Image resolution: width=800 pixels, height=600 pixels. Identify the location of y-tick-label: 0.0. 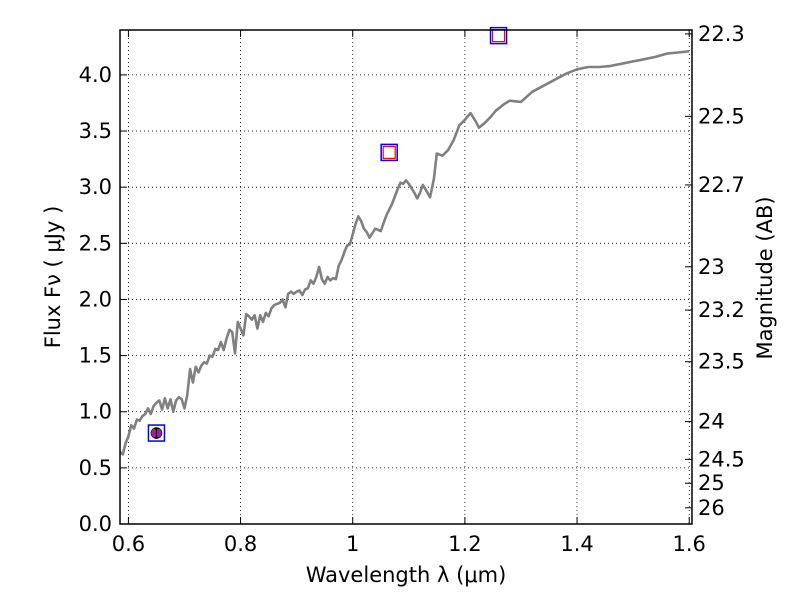
(95, 524).